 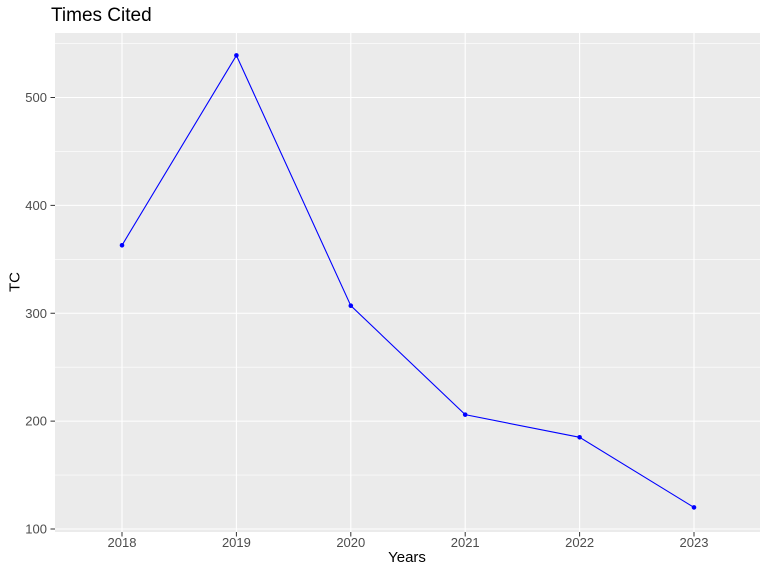 I want to click on y-tick-label: 400, so click(x=36, y=205).